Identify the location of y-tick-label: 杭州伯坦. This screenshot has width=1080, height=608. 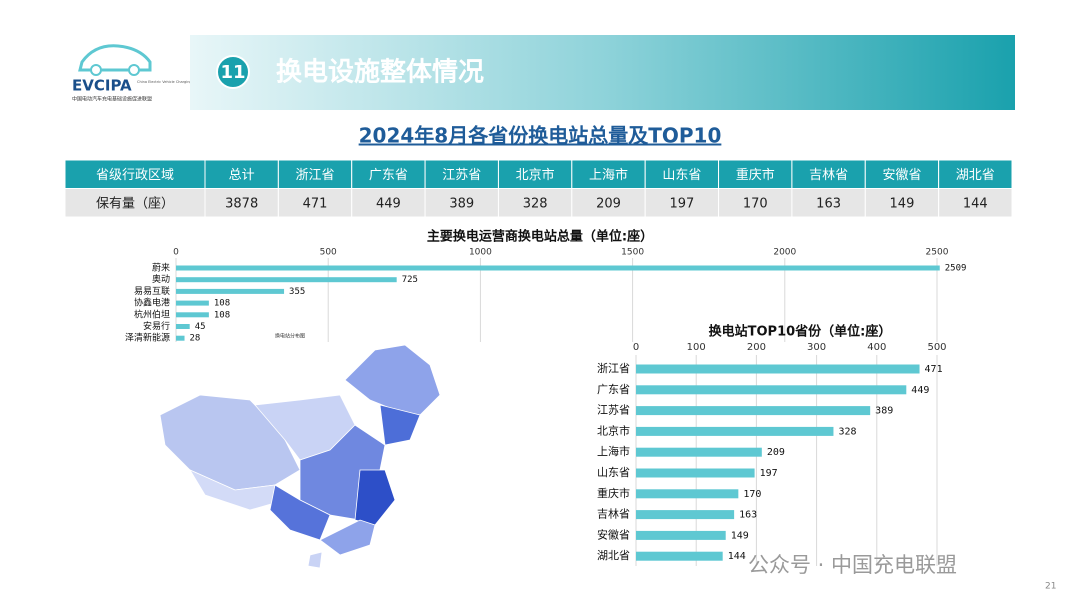
(152, 314).